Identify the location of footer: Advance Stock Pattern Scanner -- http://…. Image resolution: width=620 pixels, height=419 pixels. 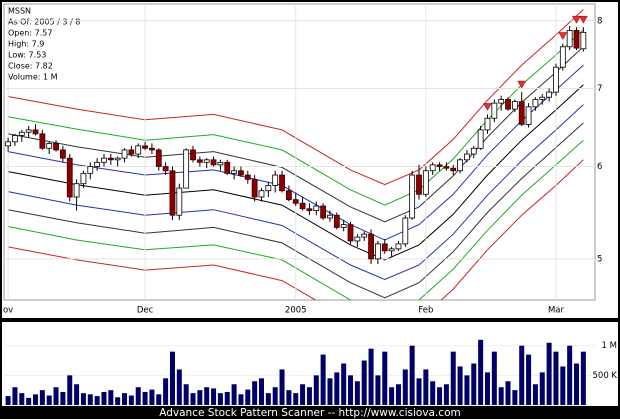
(309, 413).